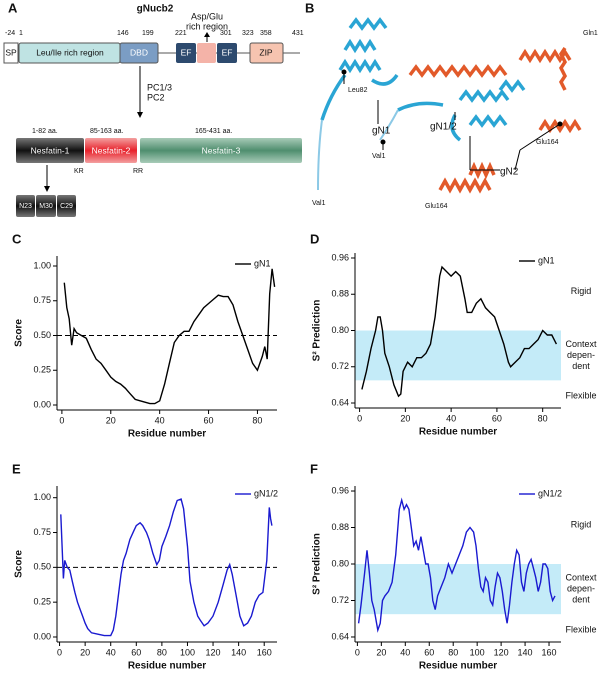 The height and width of the screenshot is (685, 599). What do you see at coordinates (21, 33) in the screenshot?
I see `position: 1` at bounding box center [21, 33].